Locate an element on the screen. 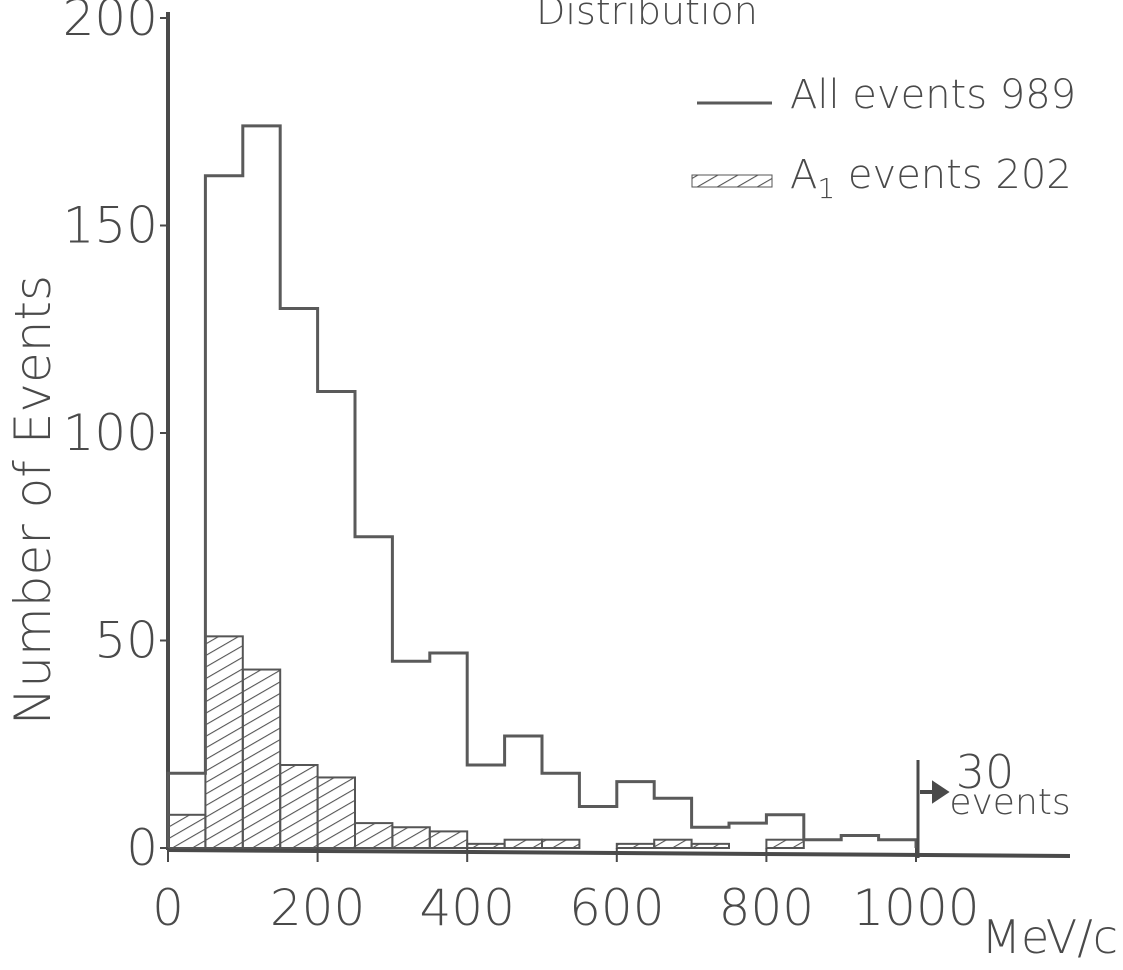 This screenshot has height=970, width=1123. legend-a1-swatch is located at coordinates (732, 181).